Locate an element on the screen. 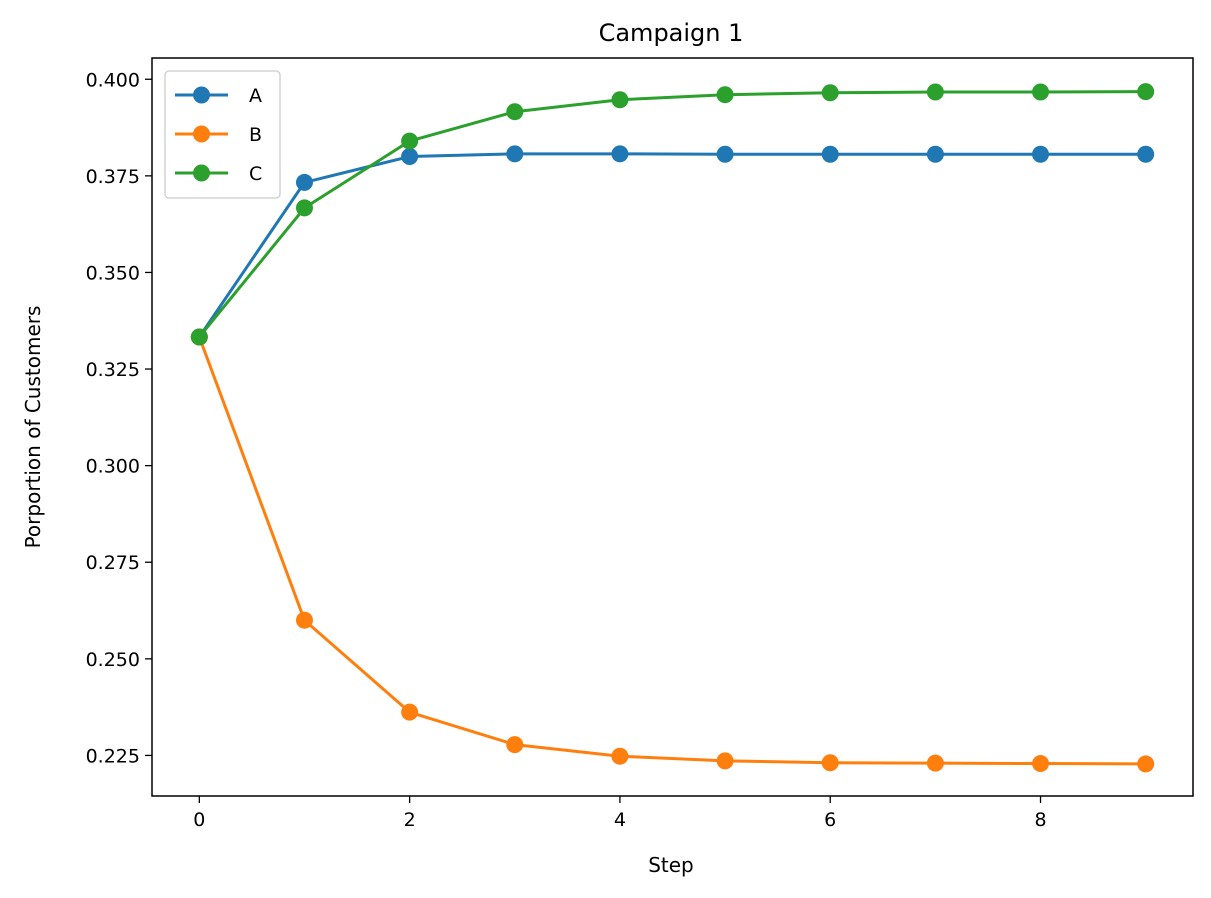 This screenshot has height=898, width=1211. legend: ABC is located at coordinates (222, 134).